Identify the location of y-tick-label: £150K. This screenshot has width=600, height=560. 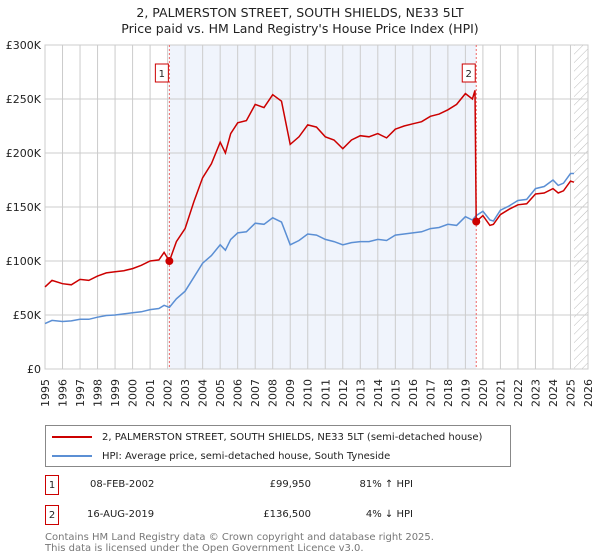
(24, 207).